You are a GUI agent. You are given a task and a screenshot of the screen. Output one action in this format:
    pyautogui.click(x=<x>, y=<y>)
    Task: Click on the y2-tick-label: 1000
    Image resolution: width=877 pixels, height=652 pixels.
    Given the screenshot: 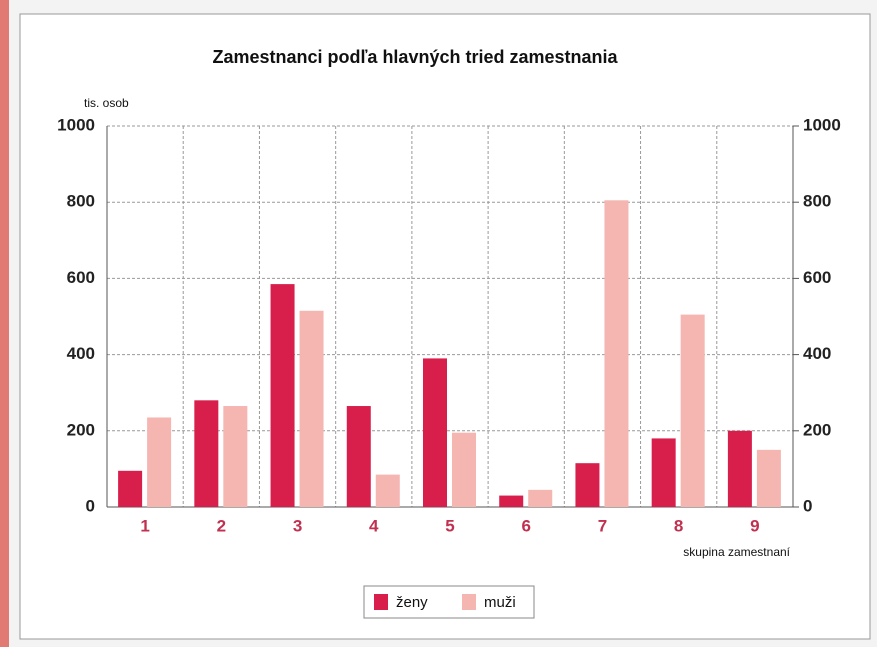 What is the action you would take?
    pyautogui.click(x=822, y=124)
    